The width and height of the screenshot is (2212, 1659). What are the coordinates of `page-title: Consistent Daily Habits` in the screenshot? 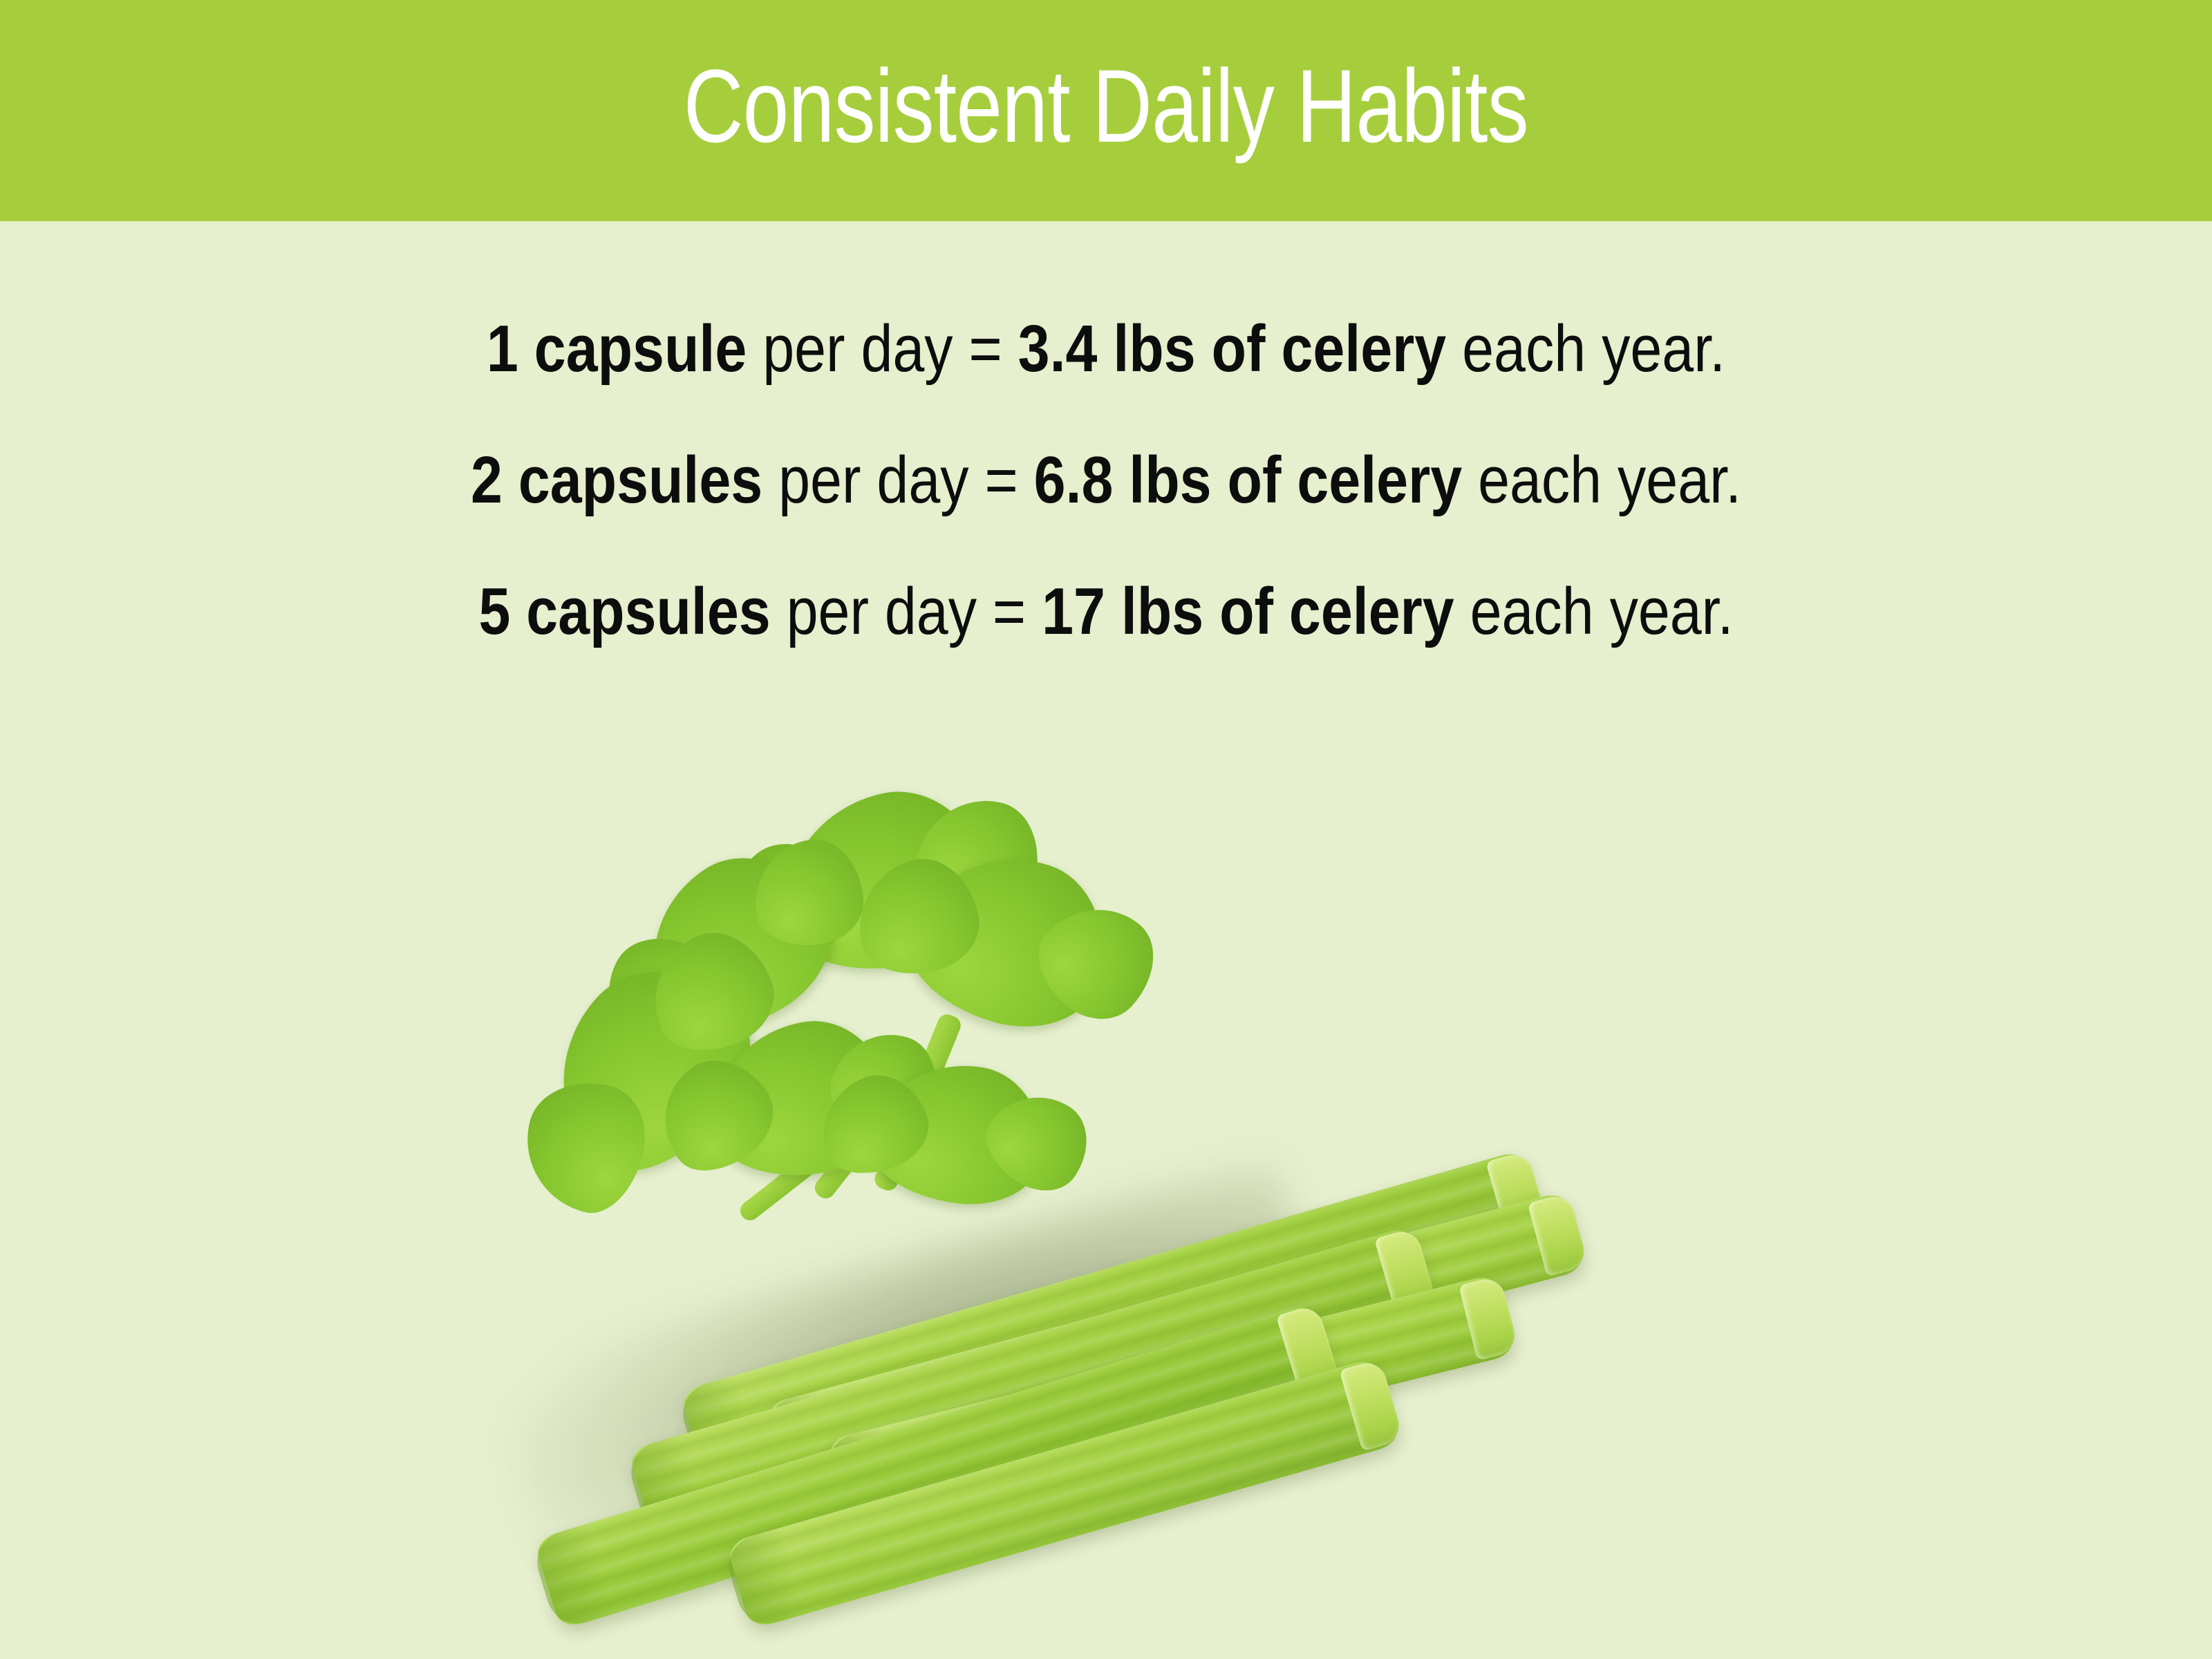 It's located at (1106, 106).